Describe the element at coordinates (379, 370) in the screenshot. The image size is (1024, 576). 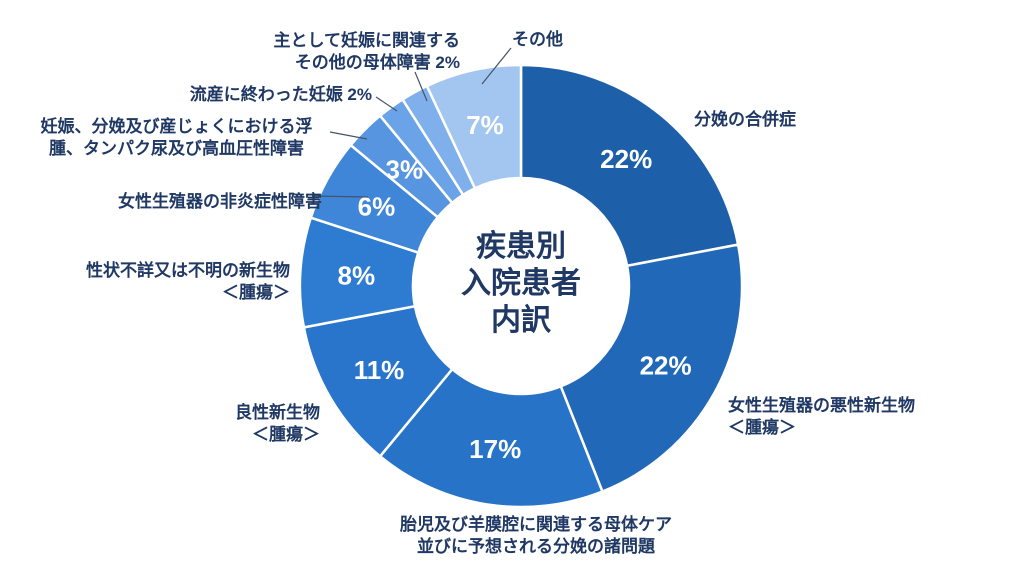
I see `pct-label-3: 11%` at that location.